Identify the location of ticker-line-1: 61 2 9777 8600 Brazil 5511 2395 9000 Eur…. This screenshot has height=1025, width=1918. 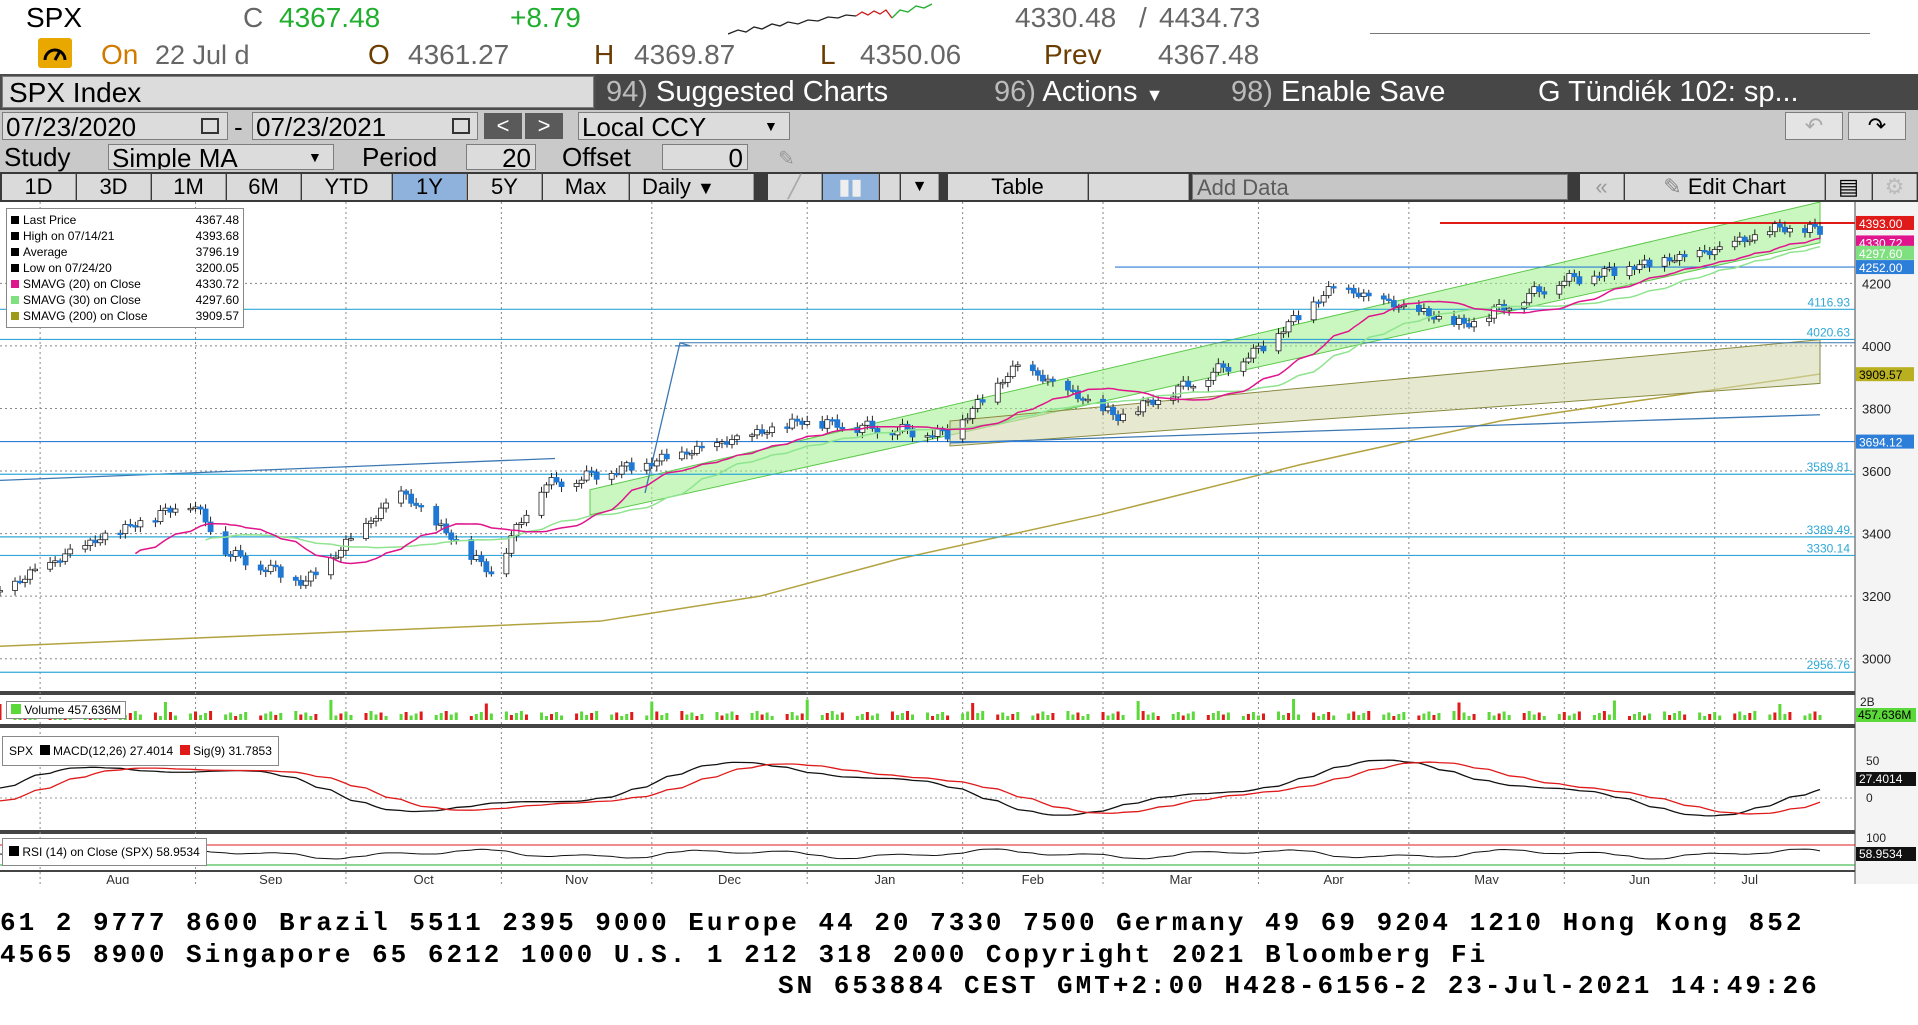
(902, 923).